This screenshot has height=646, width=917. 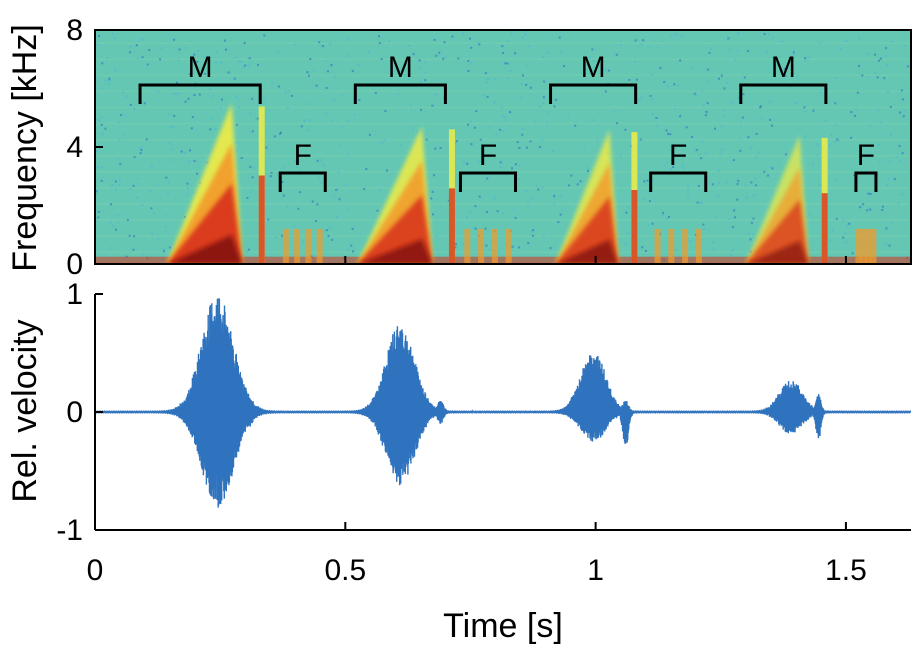 I want to click on y-tick-label: 0, so click(x=74, y=264).